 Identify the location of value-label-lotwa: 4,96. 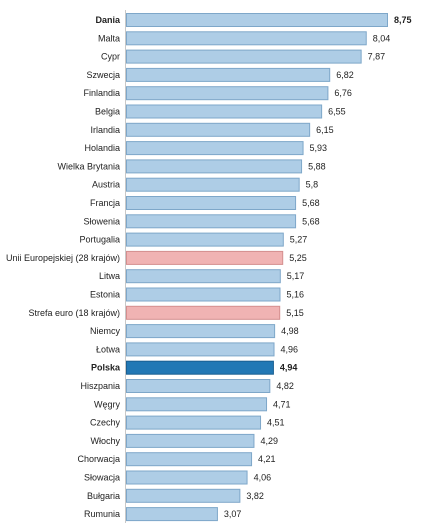
(290, 349).